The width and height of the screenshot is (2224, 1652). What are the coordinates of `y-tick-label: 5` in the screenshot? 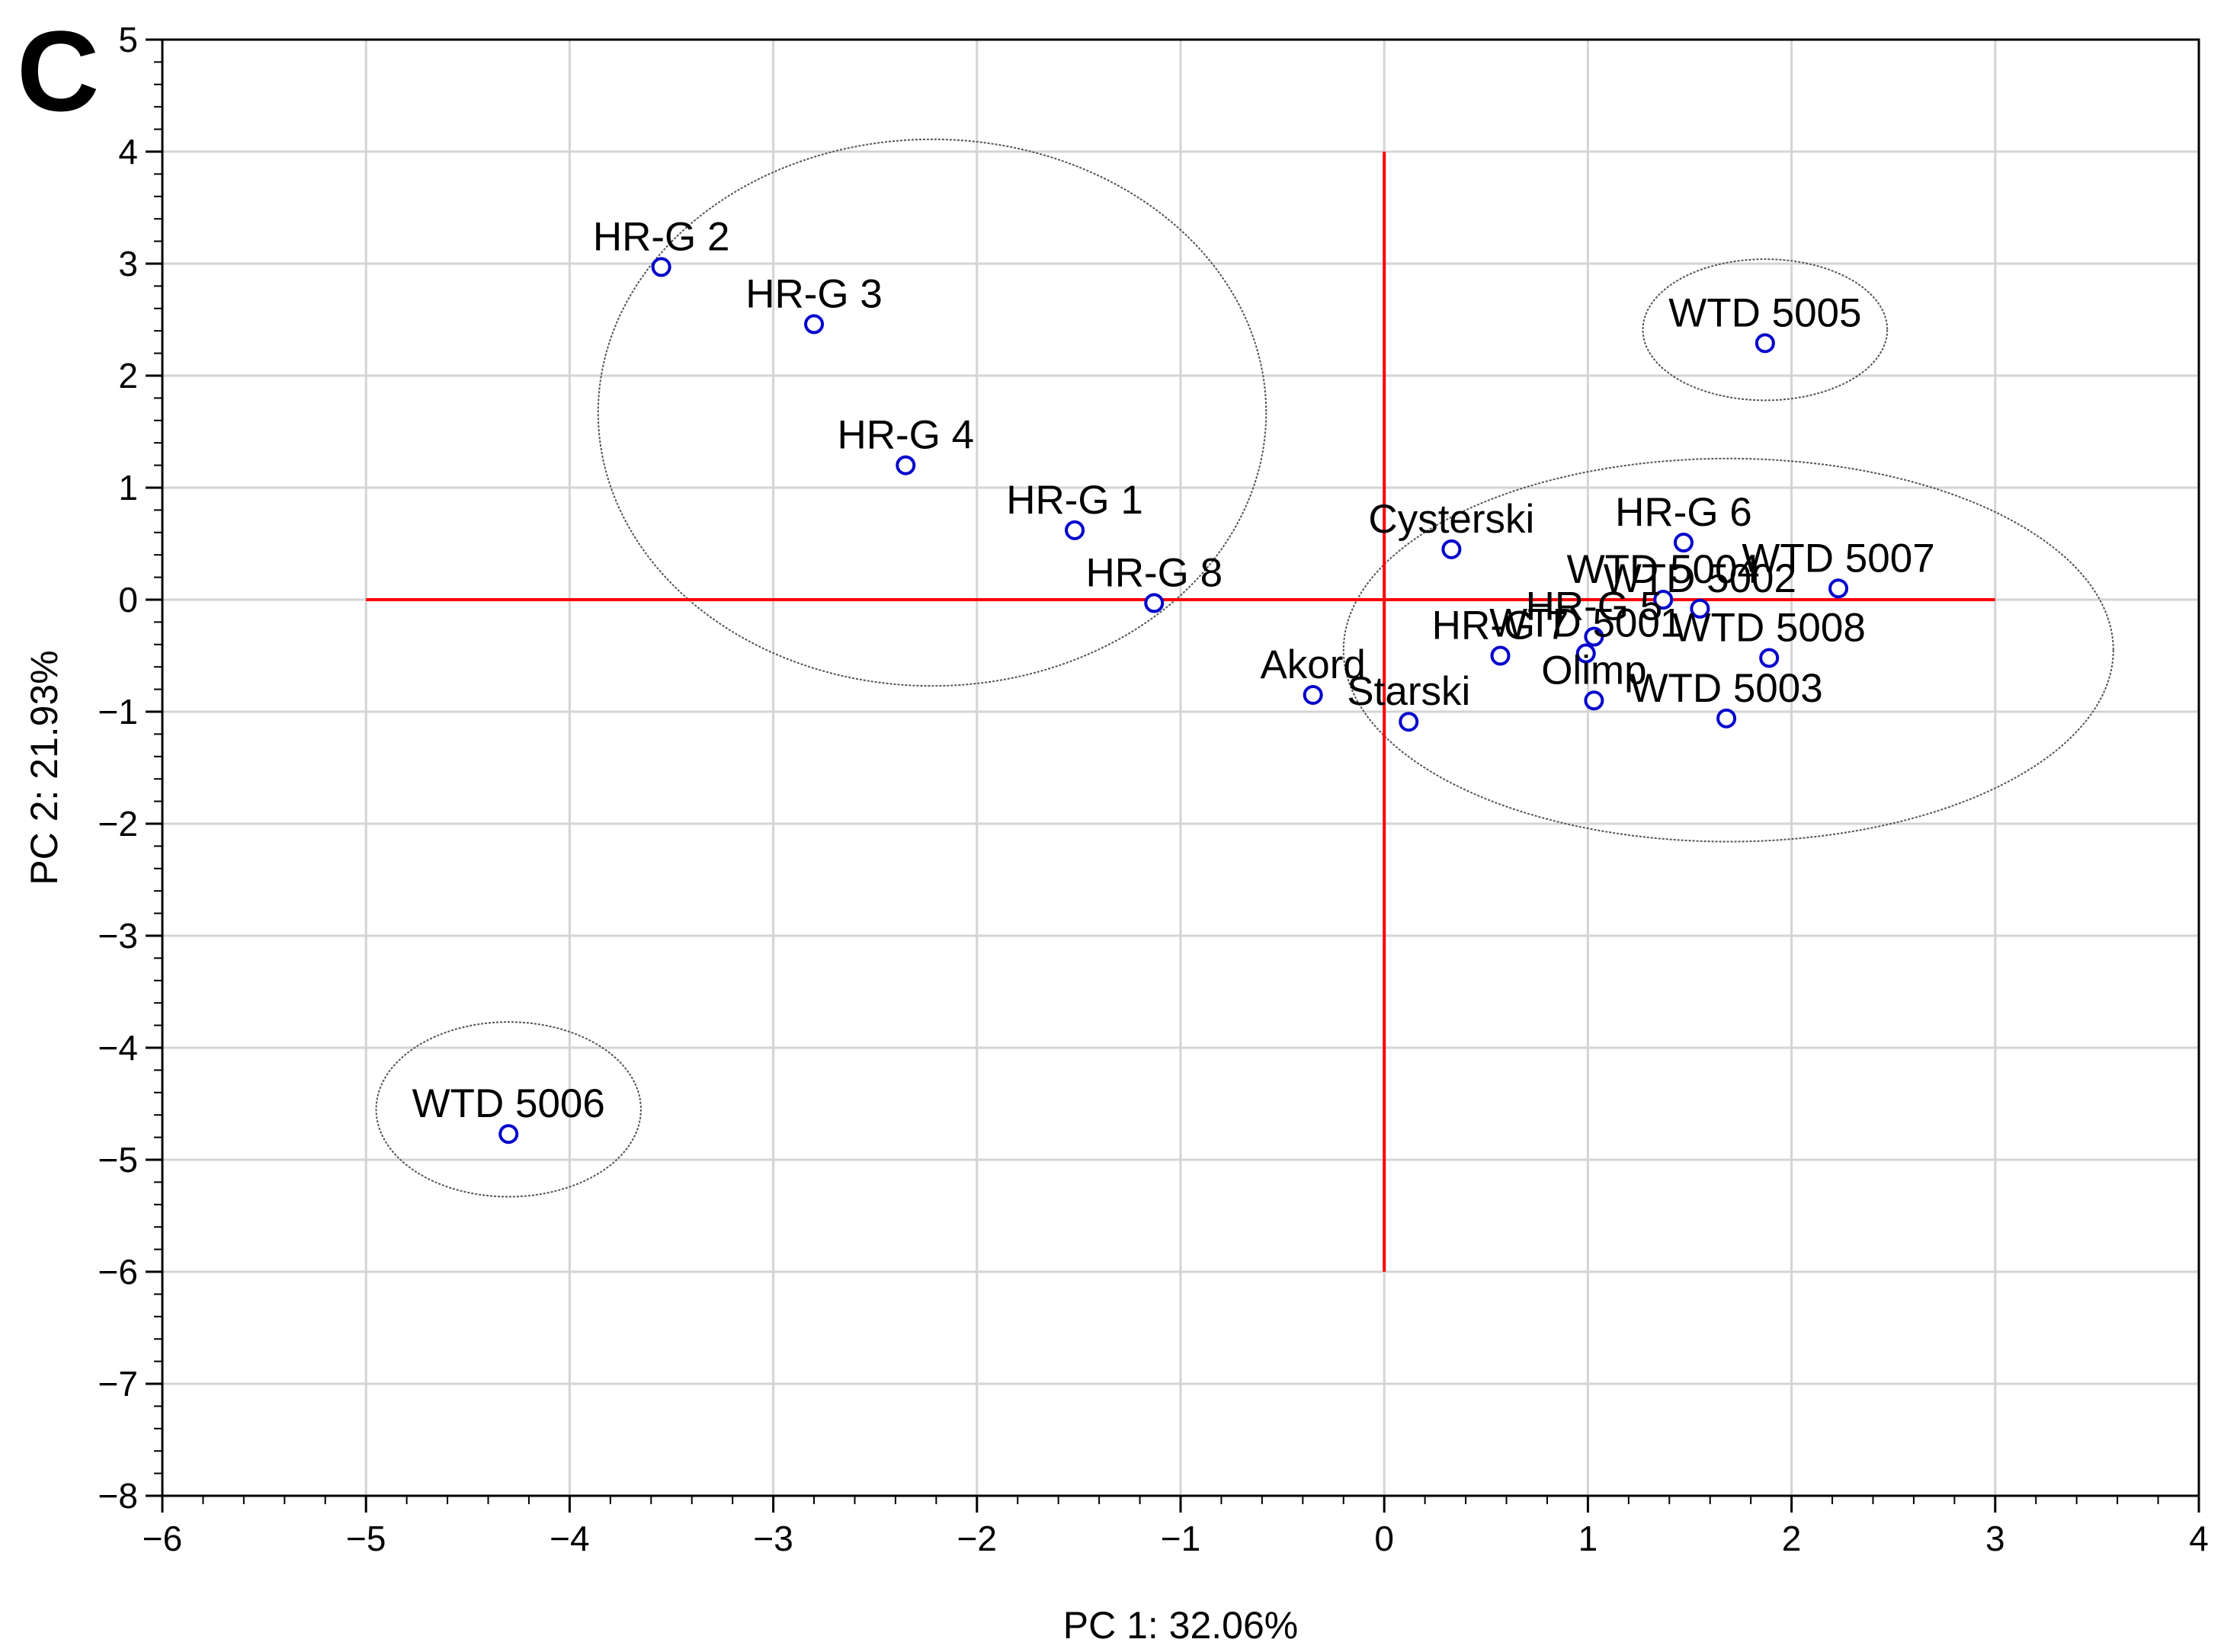 It's located at (128, 39).